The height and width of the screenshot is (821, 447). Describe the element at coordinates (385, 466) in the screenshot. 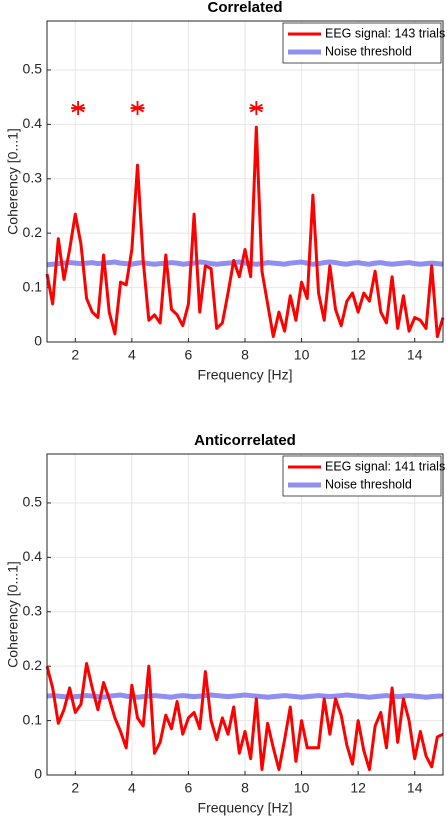

I see `legend-label: EEG signal: 141 trials` at that location.